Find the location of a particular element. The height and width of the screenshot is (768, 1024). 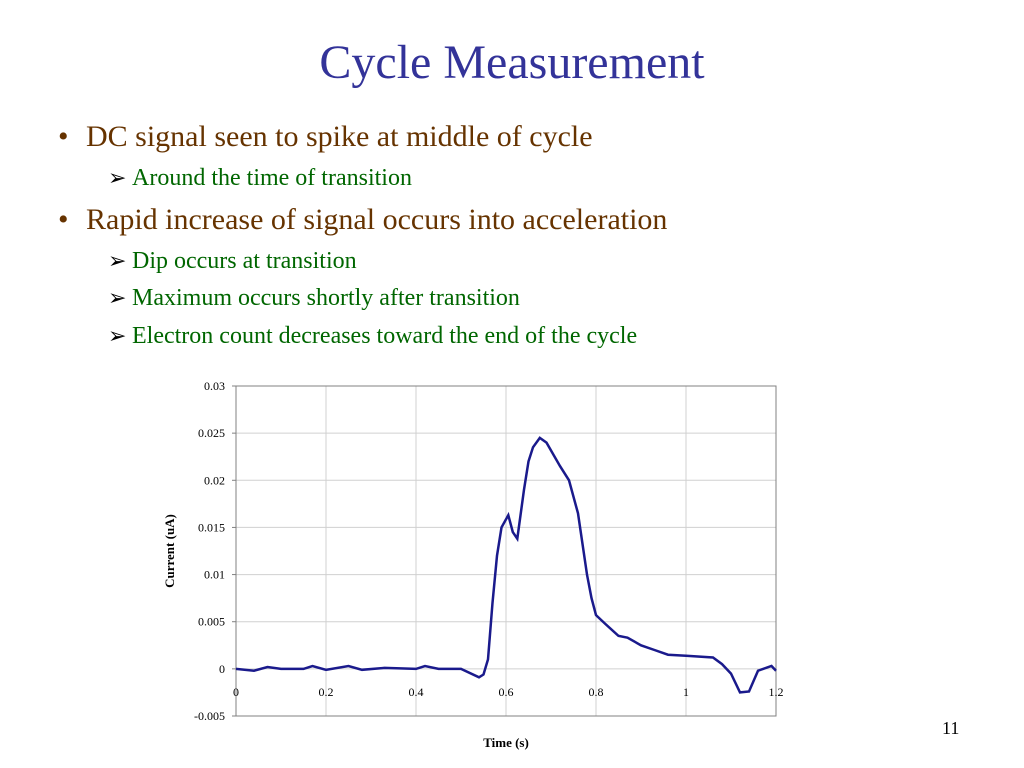

y-tick-label: 0.005 is located at coordinates (211, 622).